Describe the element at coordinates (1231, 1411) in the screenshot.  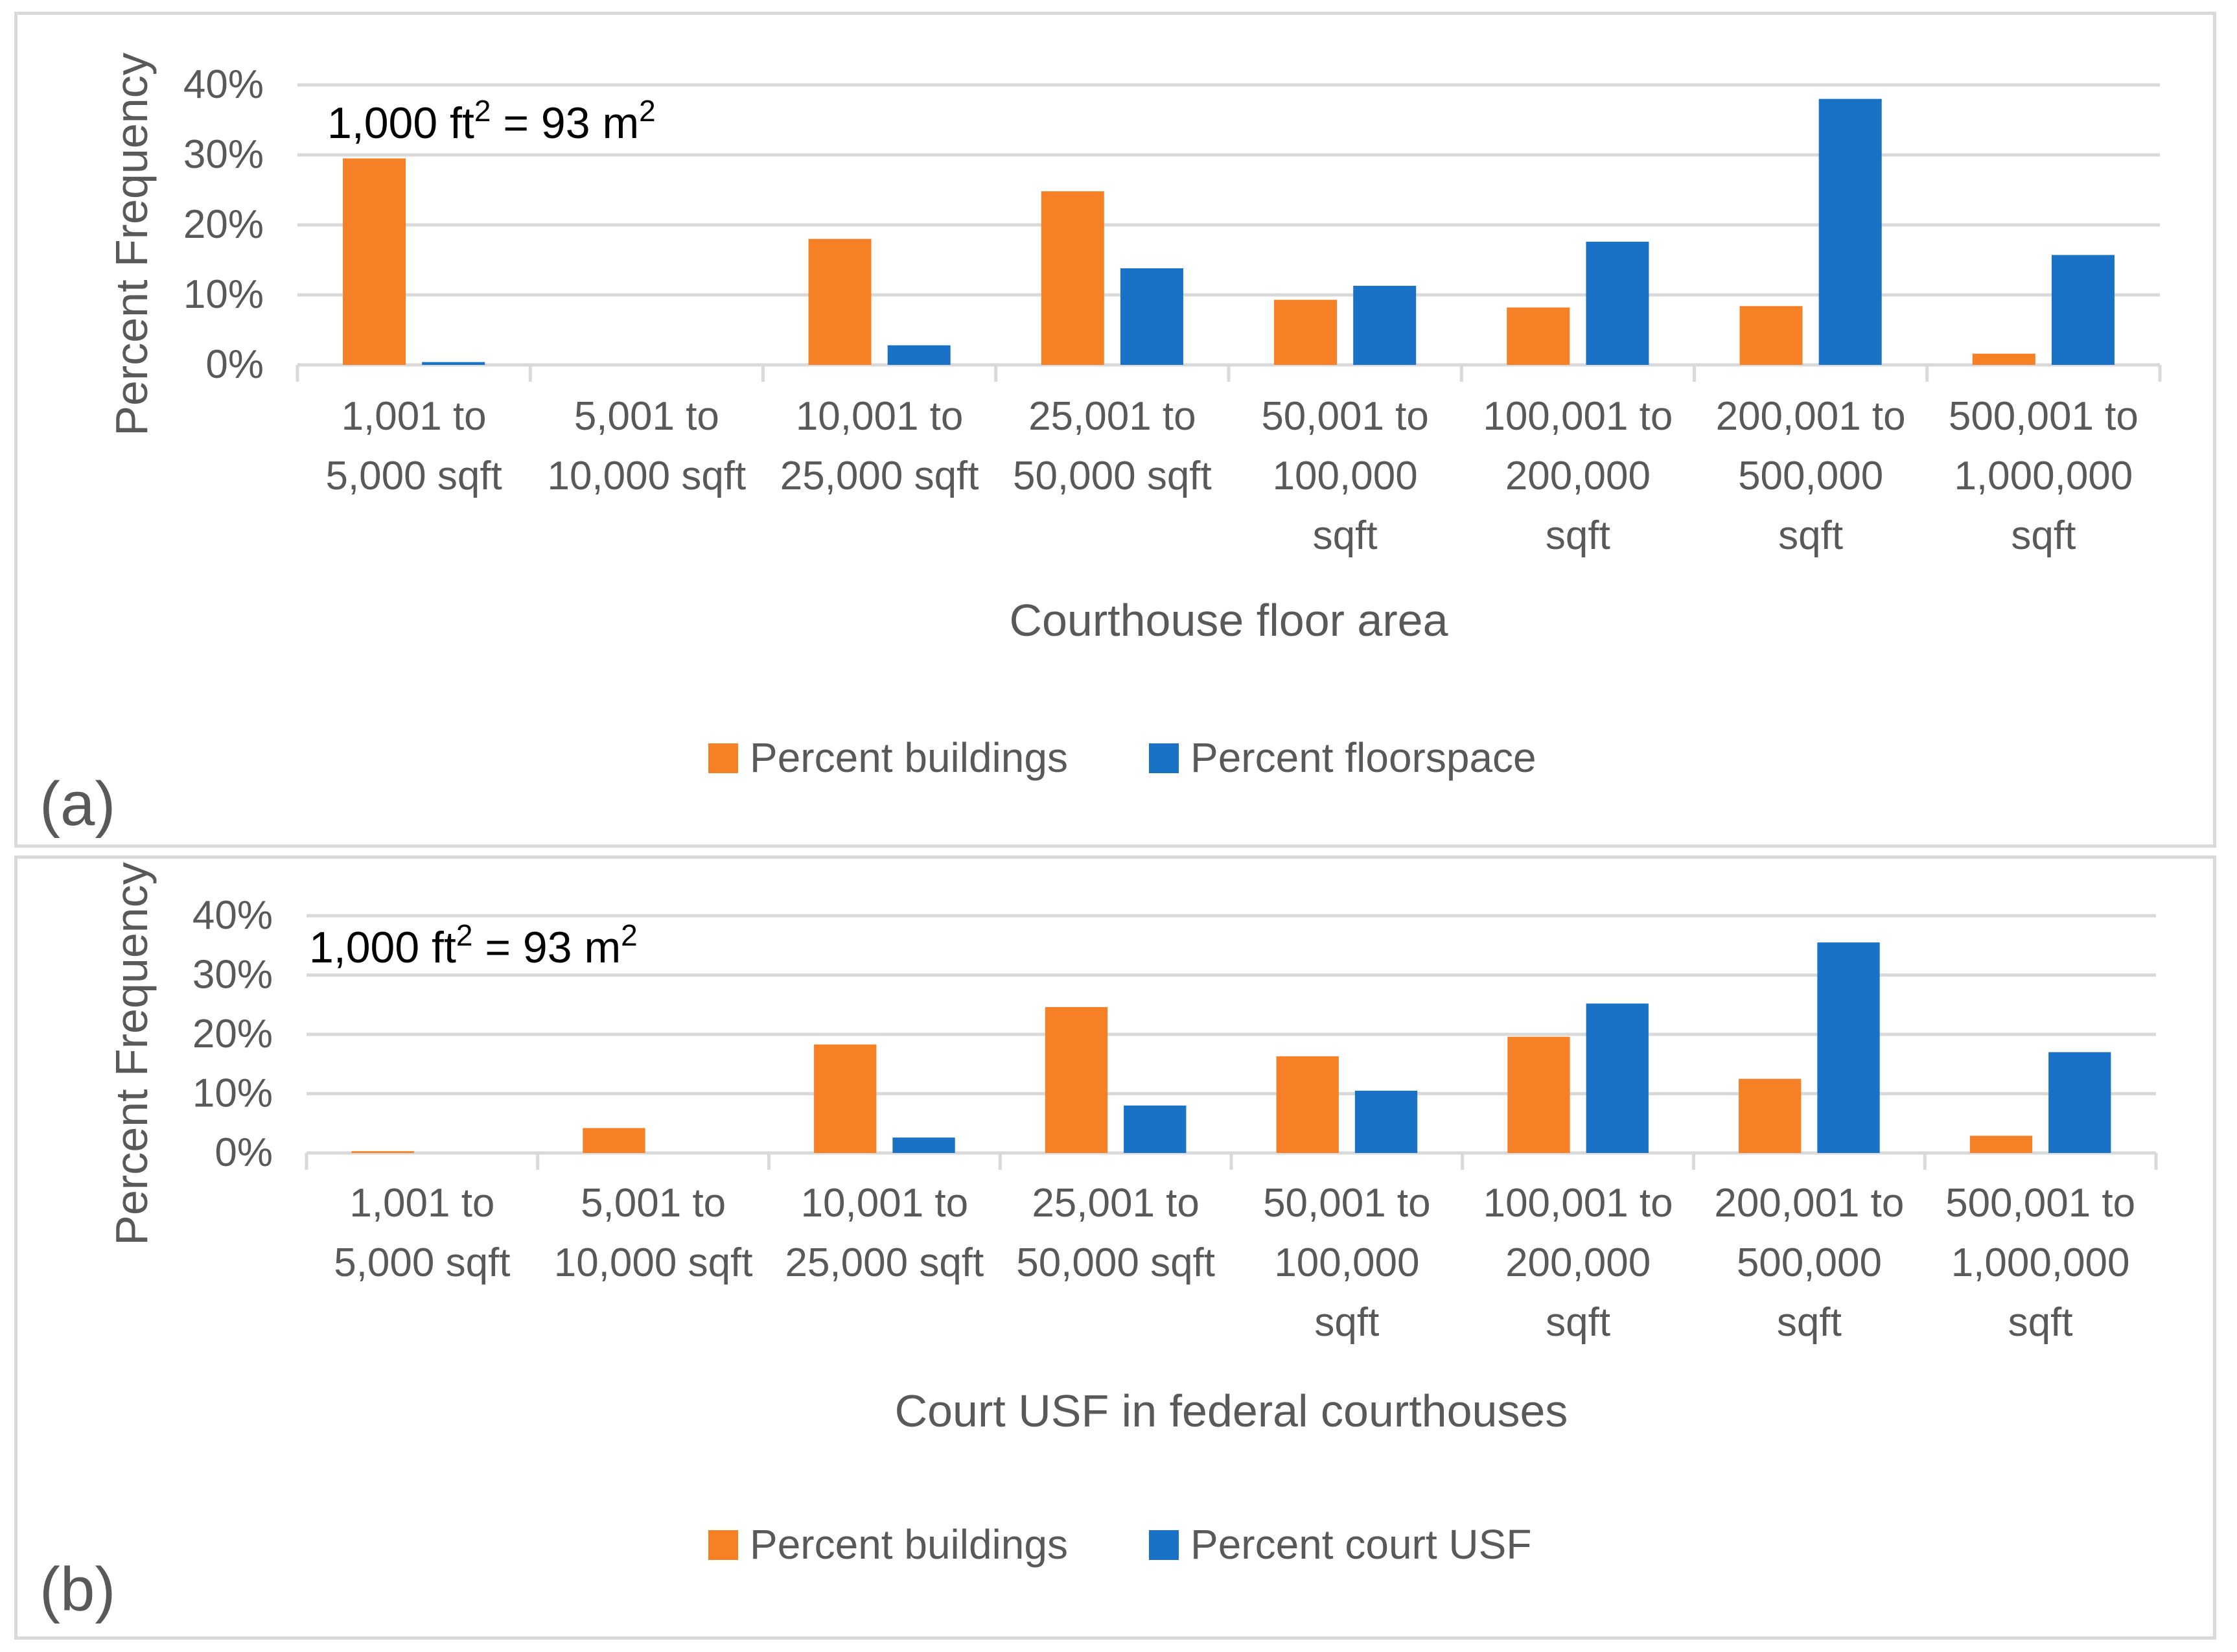
I see `x-axis-title: Court USF in federal courthouses` at that location.